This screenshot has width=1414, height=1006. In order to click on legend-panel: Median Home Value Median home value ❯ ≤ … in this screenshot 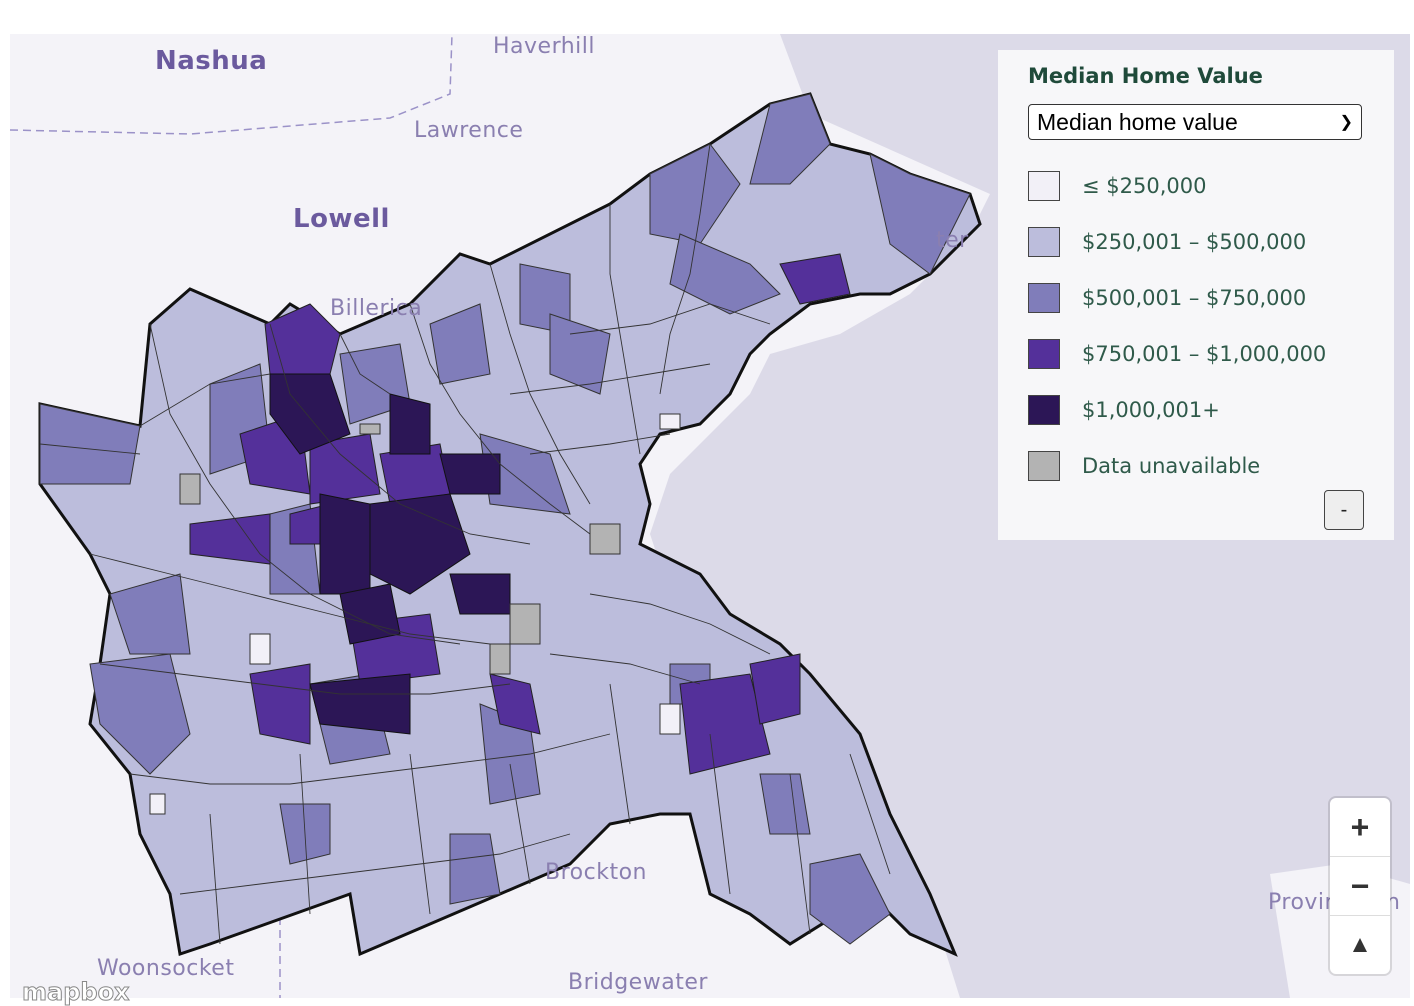, I will do `click(1196, 295)`.